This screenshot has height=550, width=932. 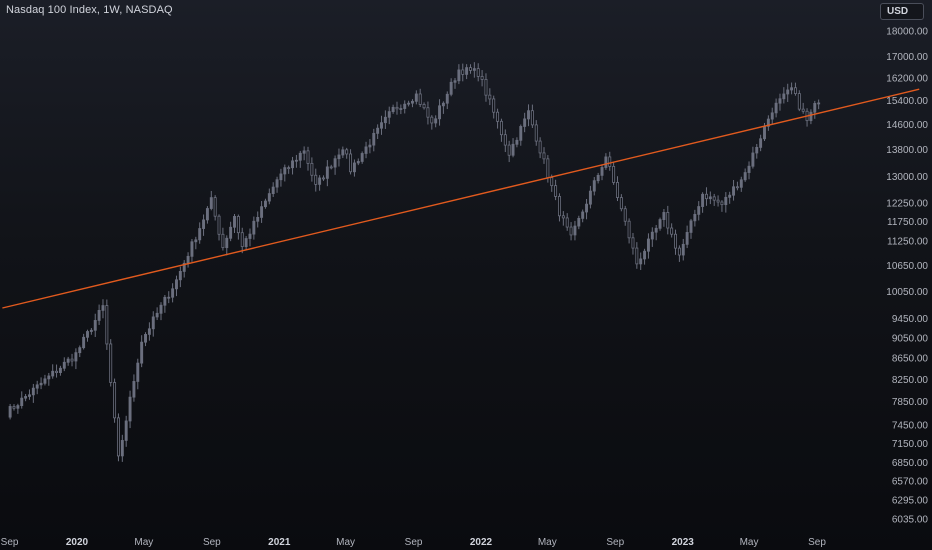 What do you see at coordinates (910, 380) in the screenshot?
I see `y-tick-label: 8250.00` at bounding box center [910, 380].